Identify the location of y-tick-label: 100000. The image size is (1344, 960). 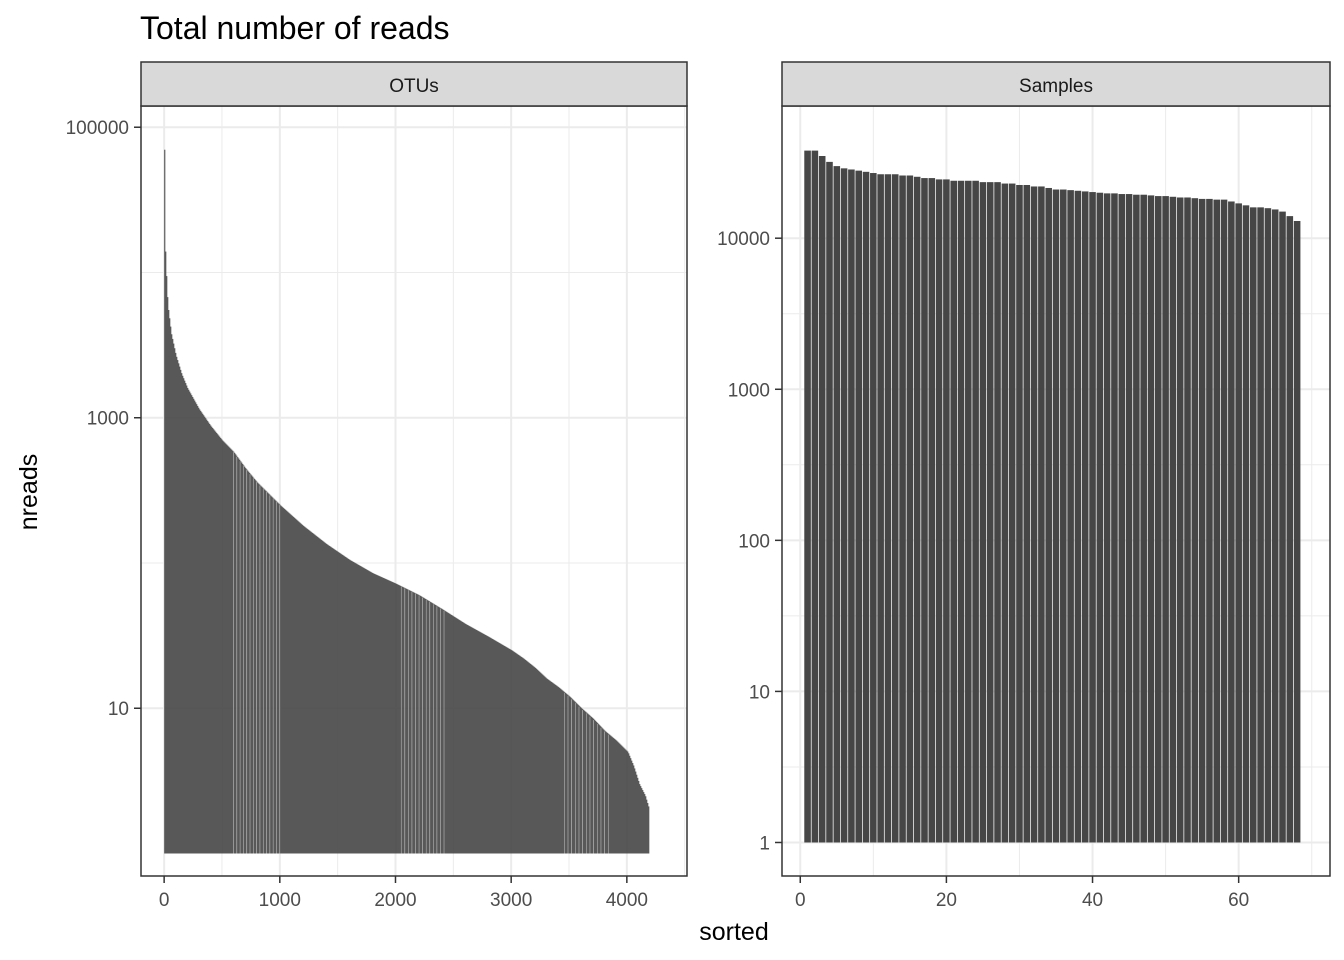
(97, 128).